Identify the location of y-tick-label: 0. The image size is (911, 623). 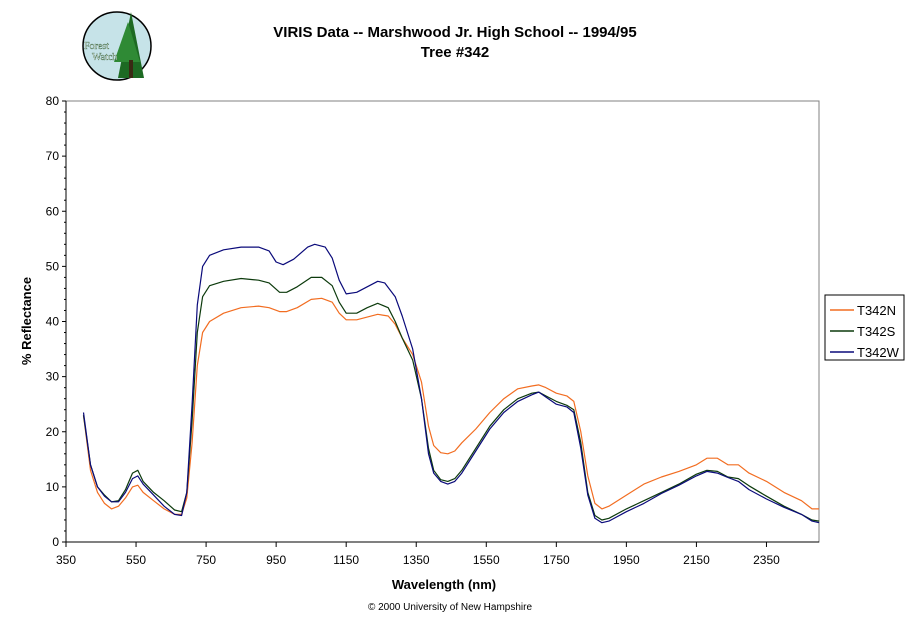
(55, 542).